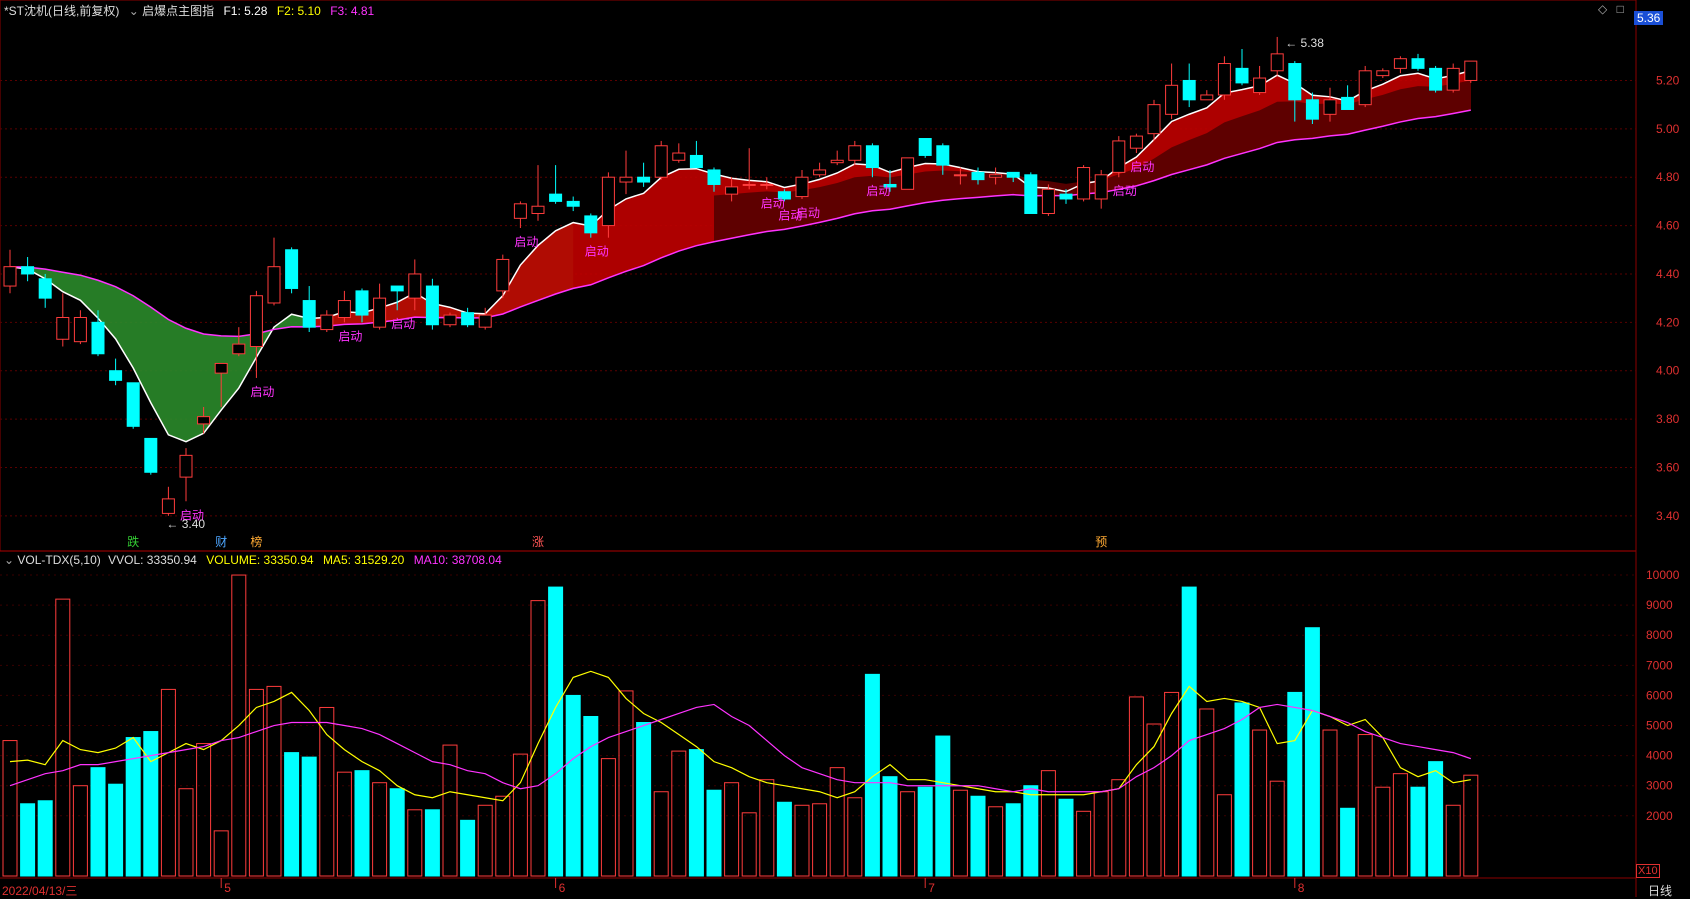  I want to click on month-label: 7, so click(931, 888).